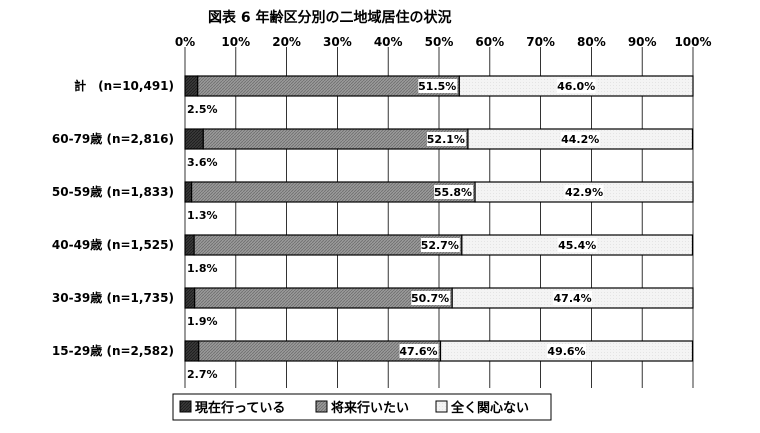  I want to click on data-label: 1.3%, so click(202, 215).